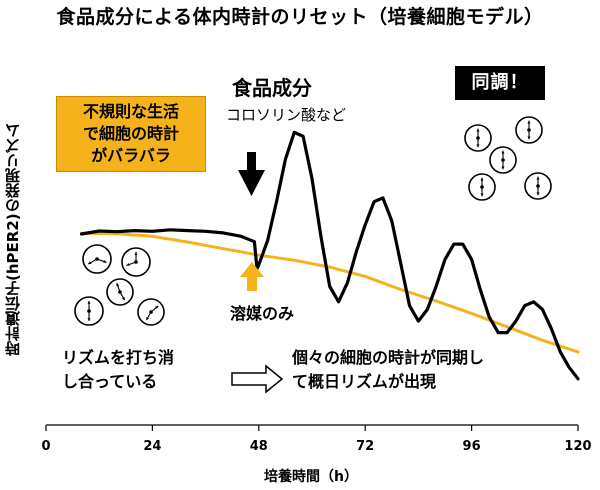 This screenshot has height=490, width=600. What do you see at coordinates (257, 379) in the screenshot?
I see `transition-arrow-icon` at bounding box center [257, 379].